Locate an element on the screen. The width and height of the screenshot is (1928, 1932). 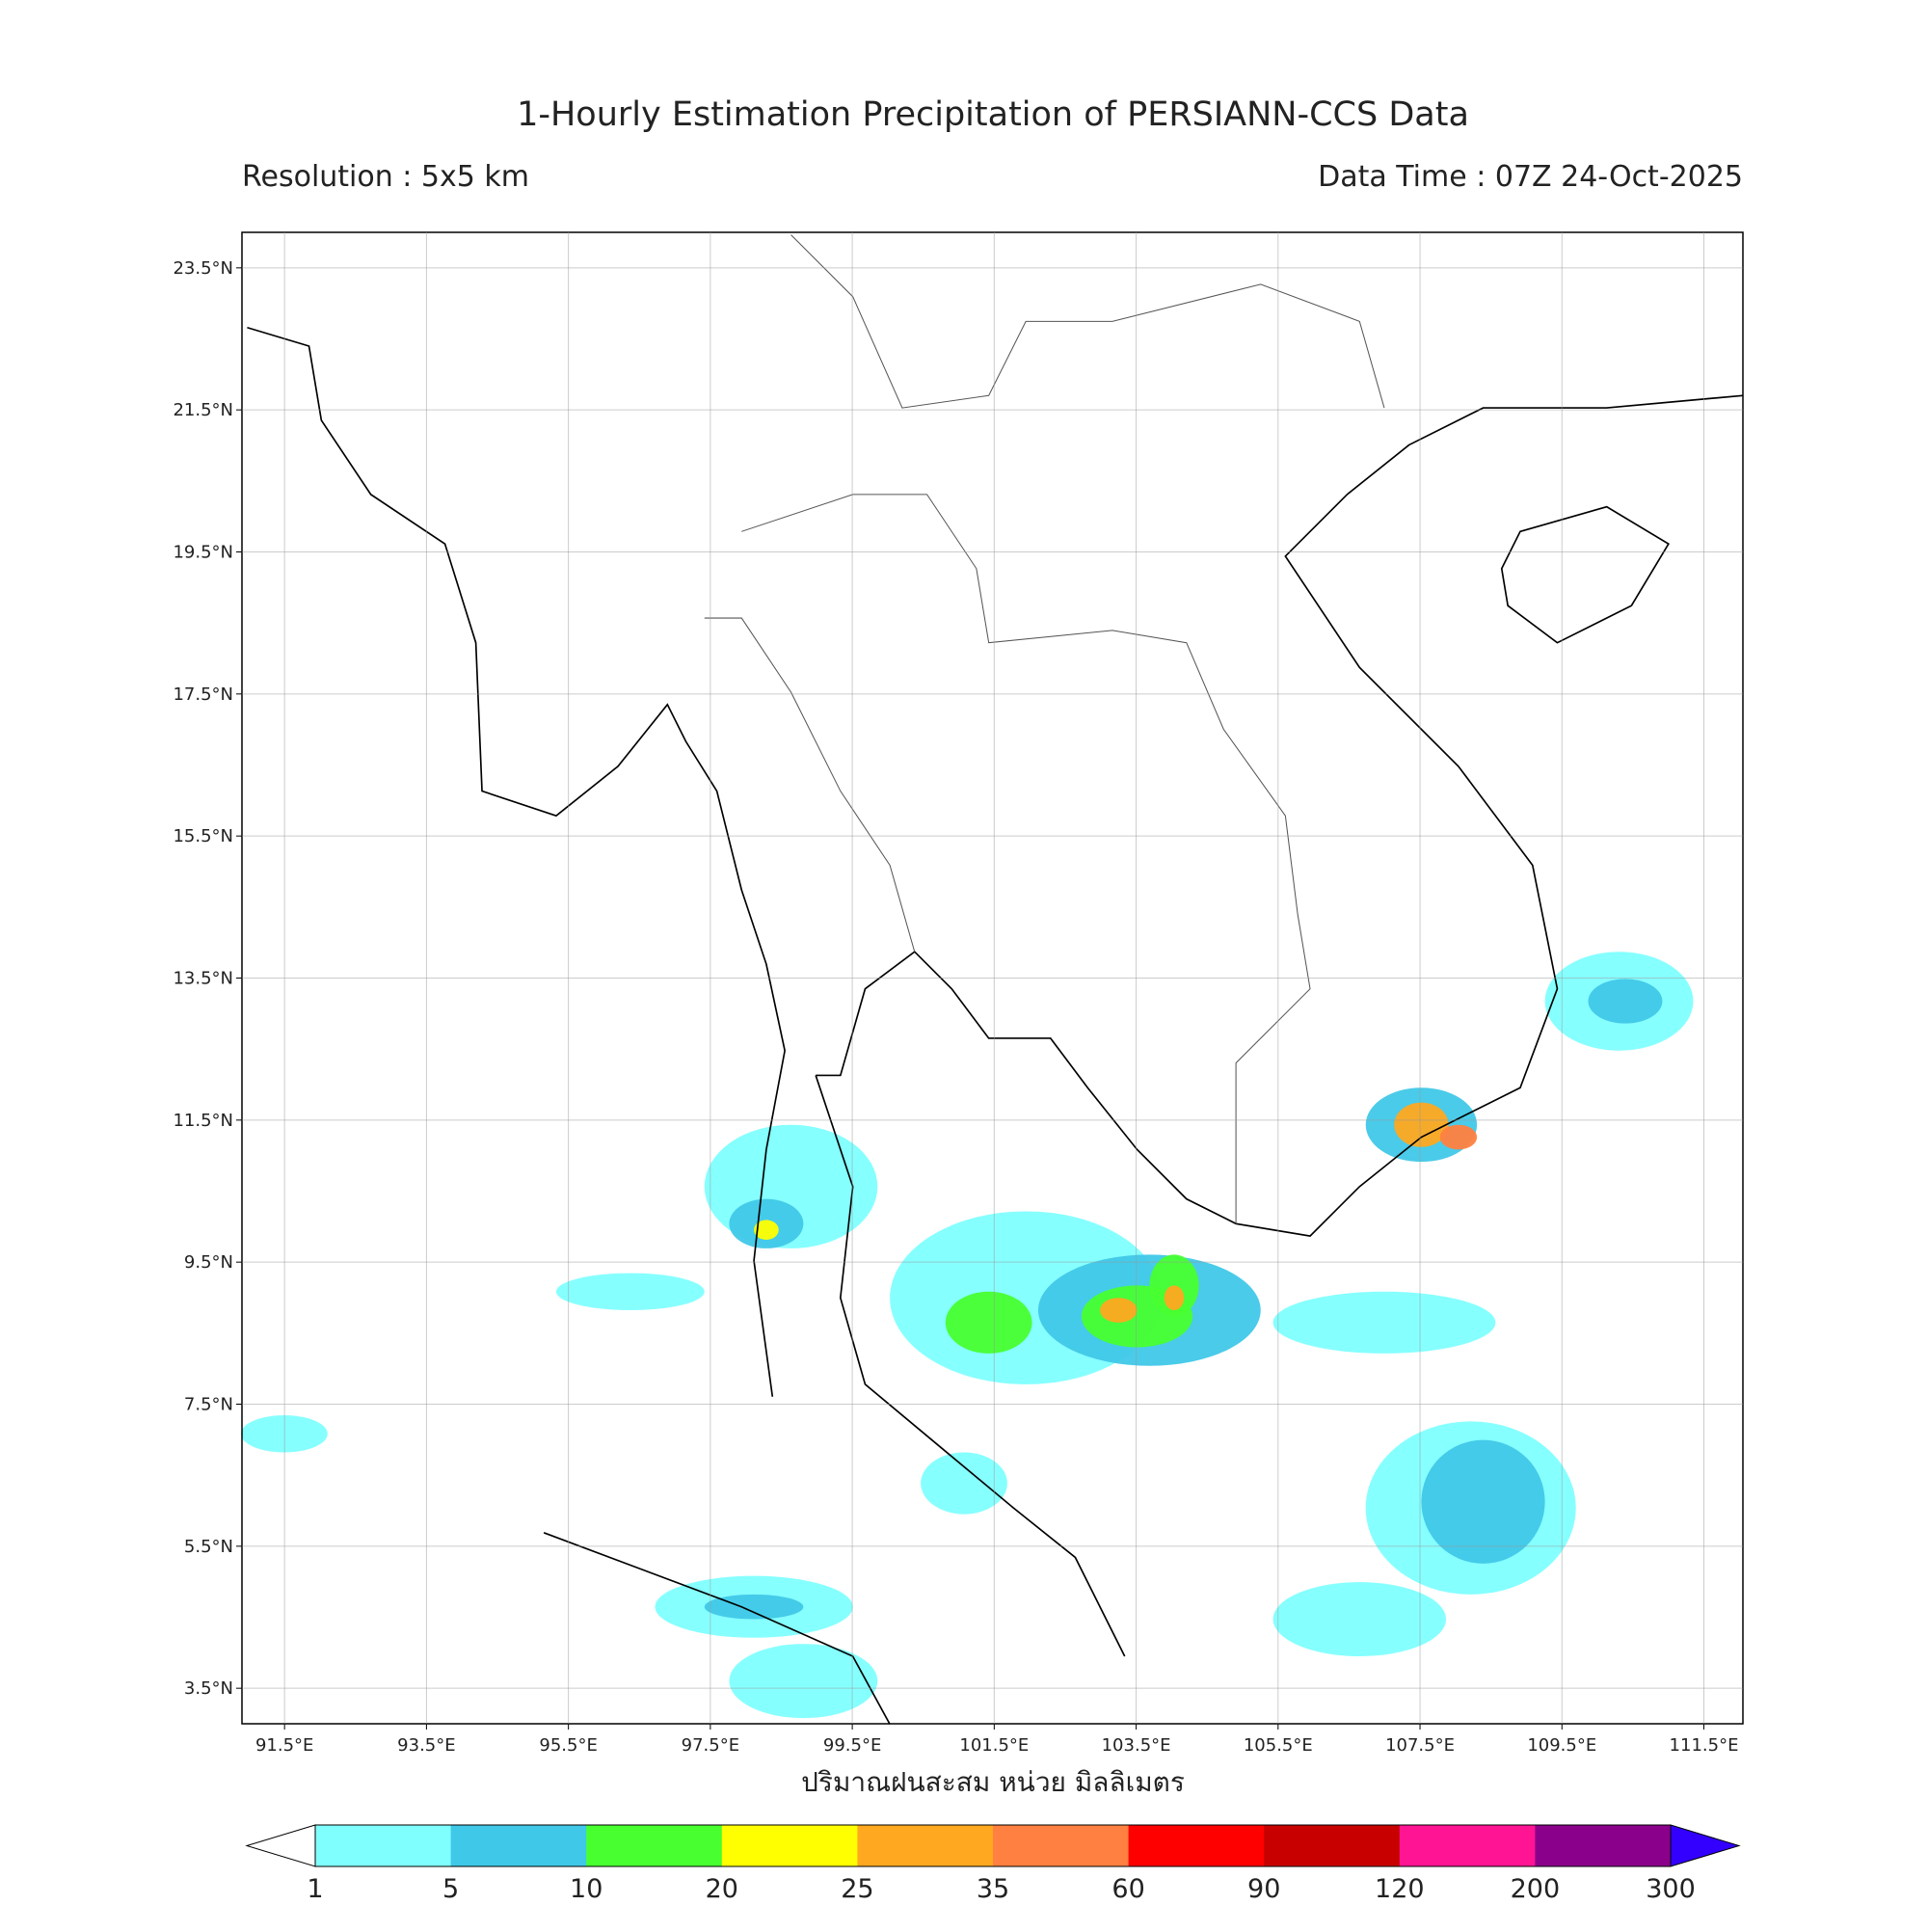
y-tick-label: 17.5°N is located at coordinates (203, 695).